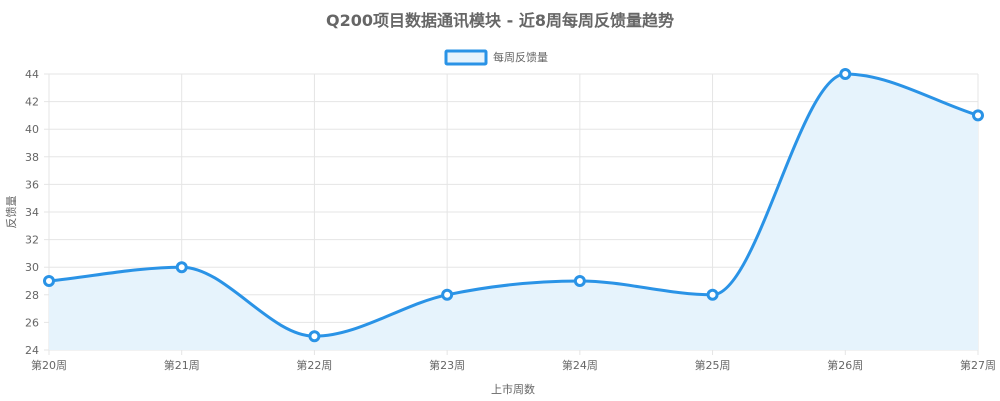 This screenshot has height=401, width=1000. Describe the element at coordinates (32, 322) in the screenshot. I see `y-tick-label: 26` at that location.